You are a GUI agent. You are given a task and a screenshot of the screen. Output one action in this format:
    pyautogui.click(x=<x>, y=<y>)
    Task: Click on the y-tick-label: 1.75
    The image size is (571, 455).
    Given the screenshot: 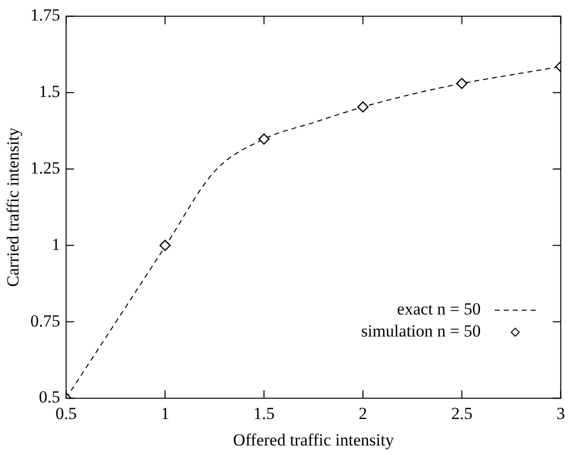 What is the action you would take?
    pyautogui.click(x=45, y=15)
    